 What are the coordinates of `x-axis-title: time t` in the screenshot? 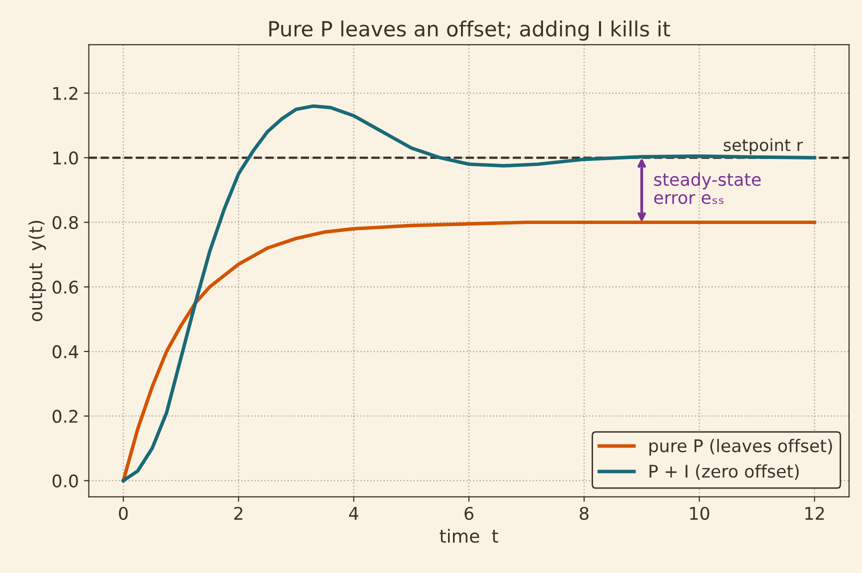 It's located at (469, 535).